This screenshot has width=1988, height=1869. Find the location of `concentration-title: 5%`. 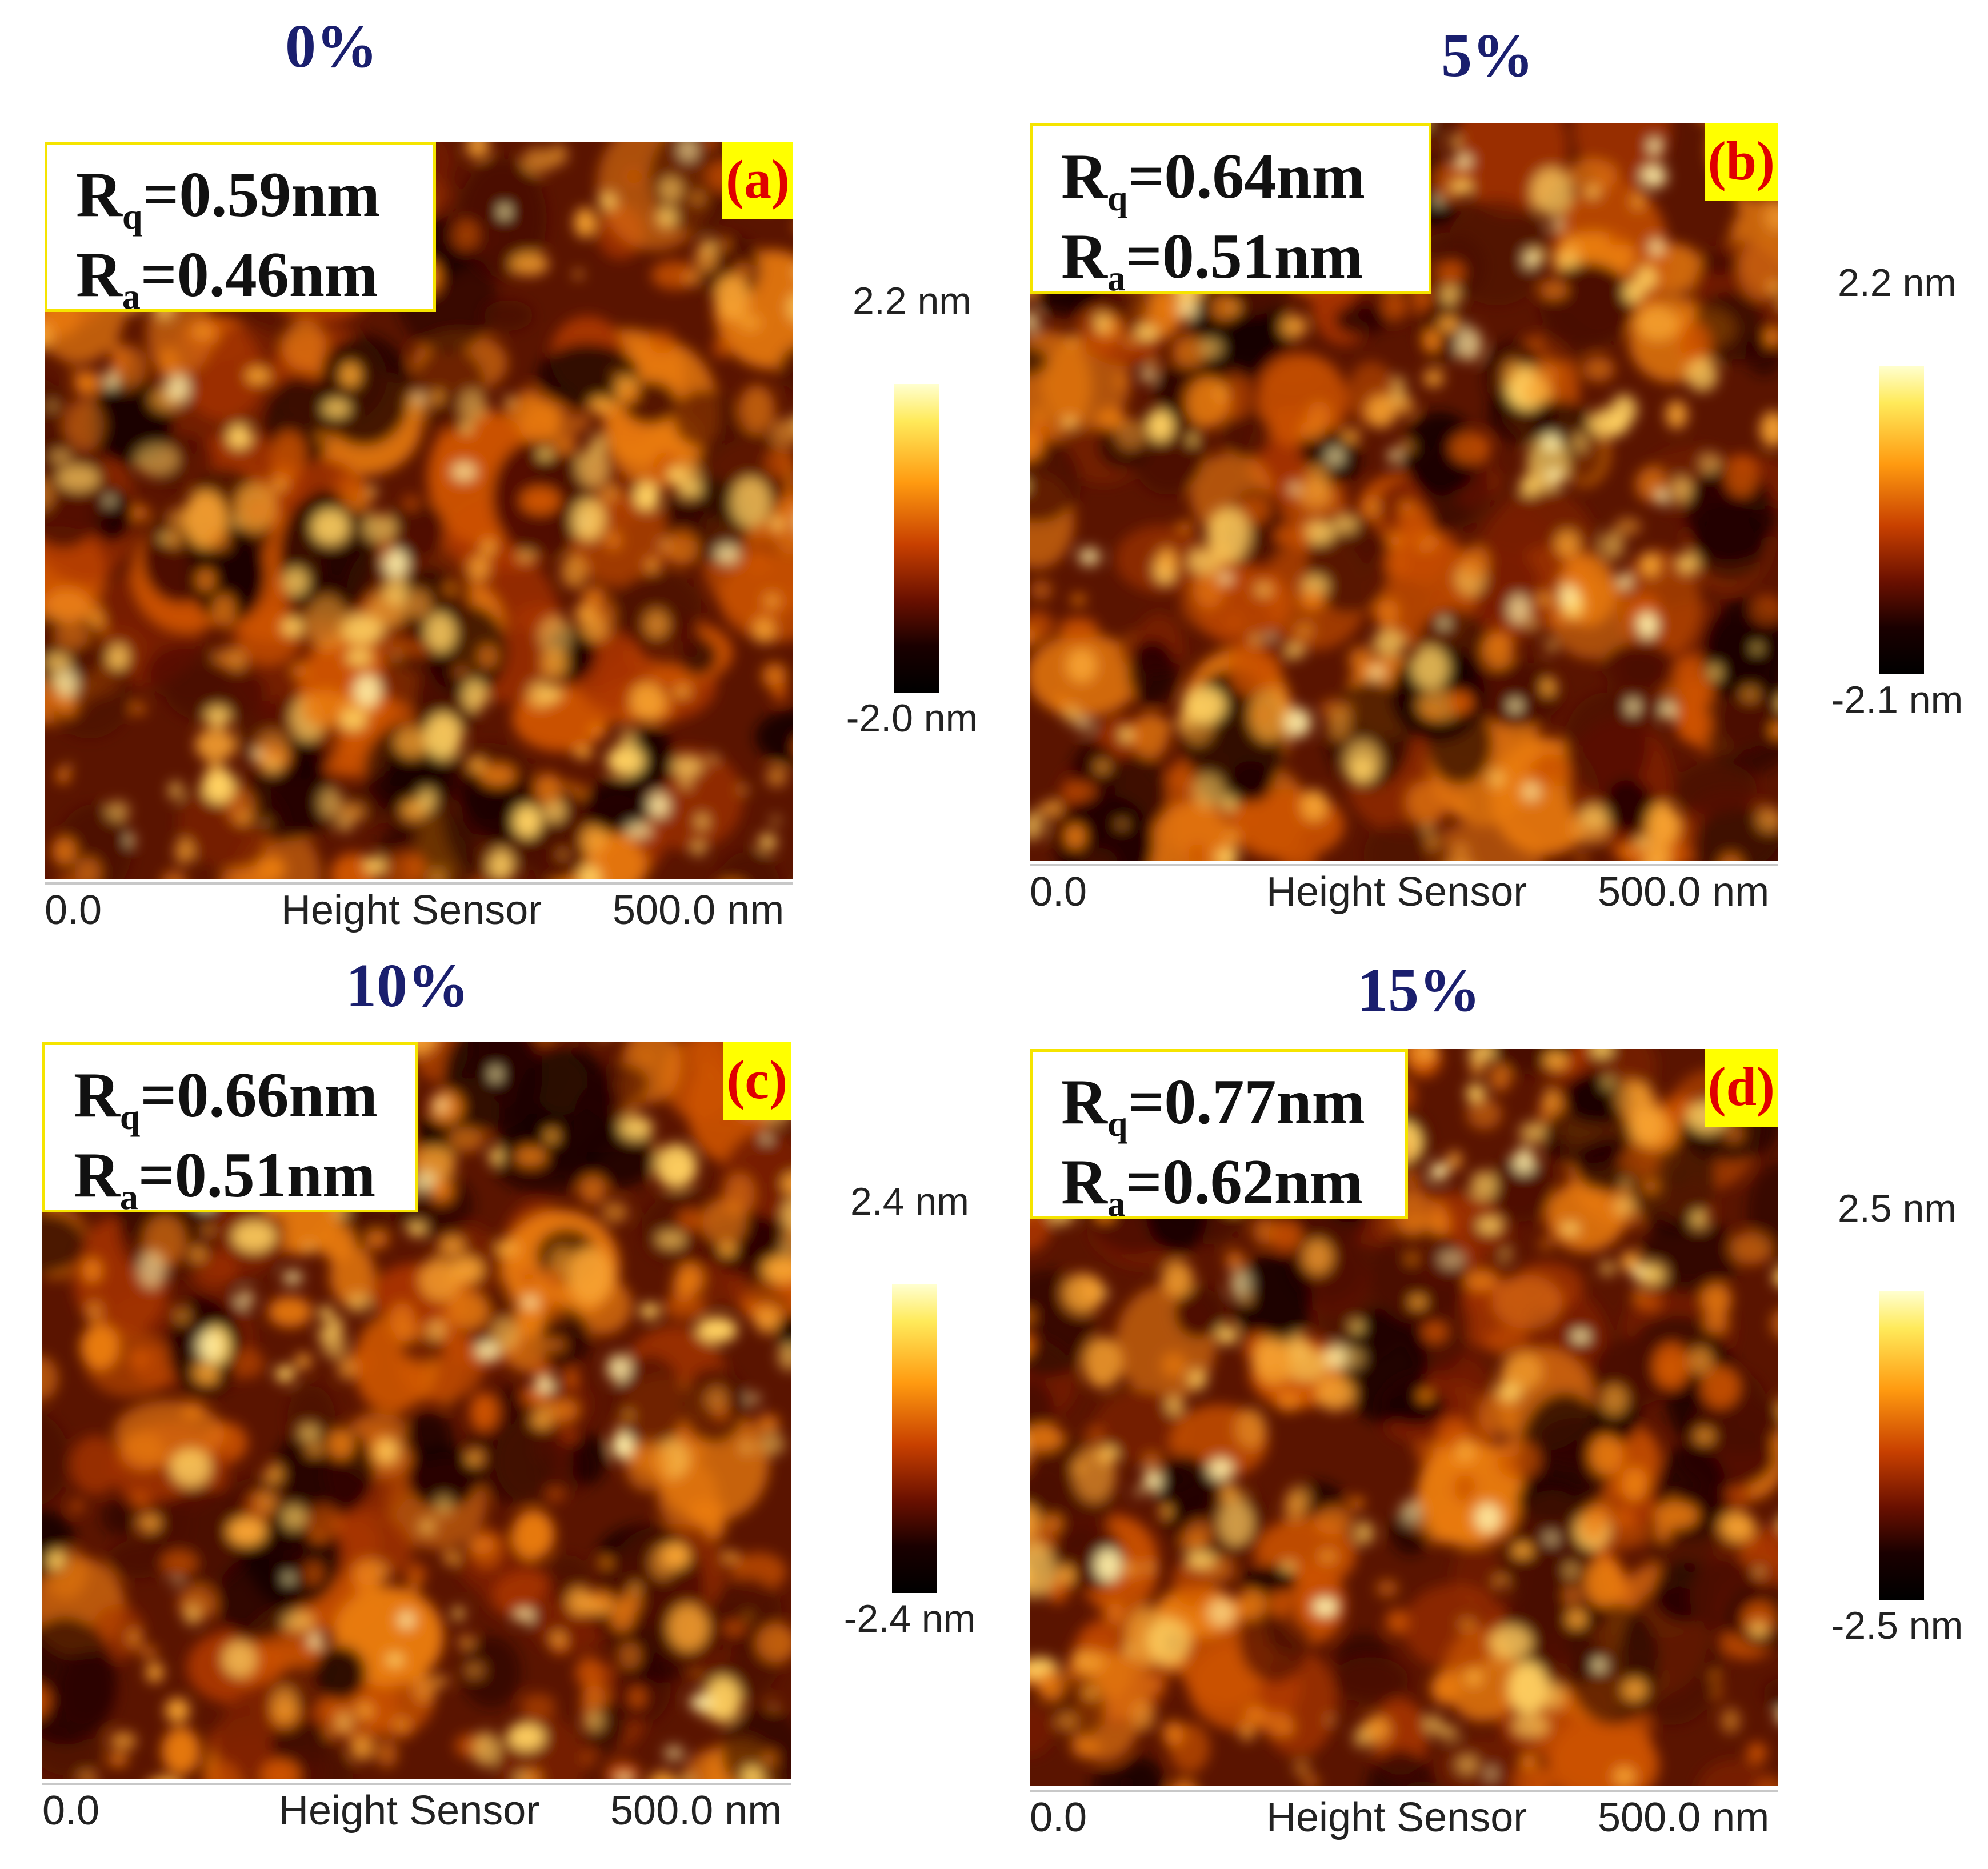

concentration-title: 5% is located at coordinates (1487, 56).